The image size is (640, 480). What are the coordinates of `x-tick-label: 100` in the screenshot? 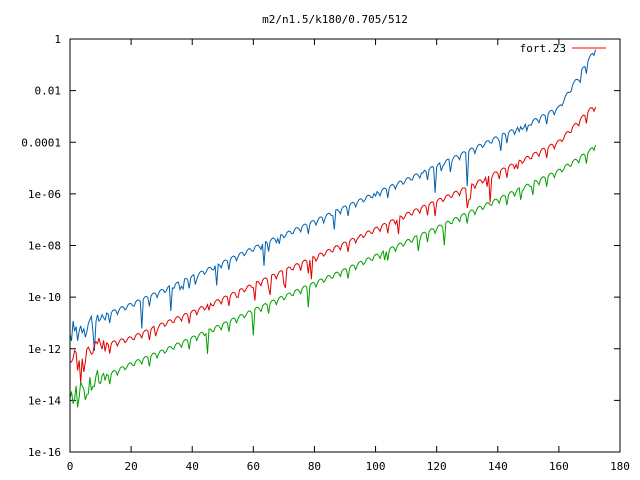 It's located at (376, 466).